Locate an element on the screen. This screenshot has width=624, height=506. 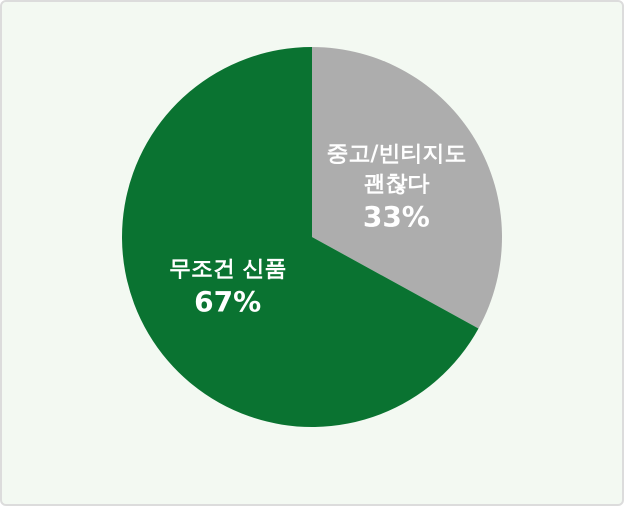
data-label: 67% is located at coordinates (228, 301).